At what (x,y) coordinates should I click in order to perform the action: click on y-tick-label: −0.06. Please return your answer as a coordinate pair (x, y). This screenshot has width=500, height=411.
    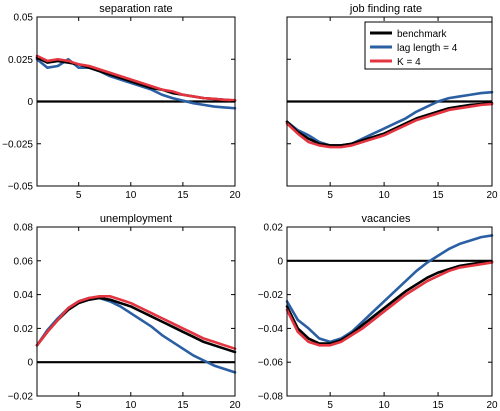
    Looking at the image, I should click on (271, 363).